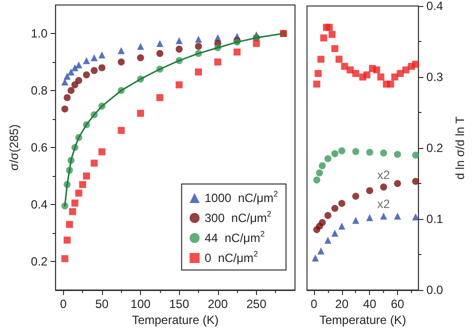 The image size is (474, 336). I want to click on y-tick-label: 0.3, so click(435, 77).